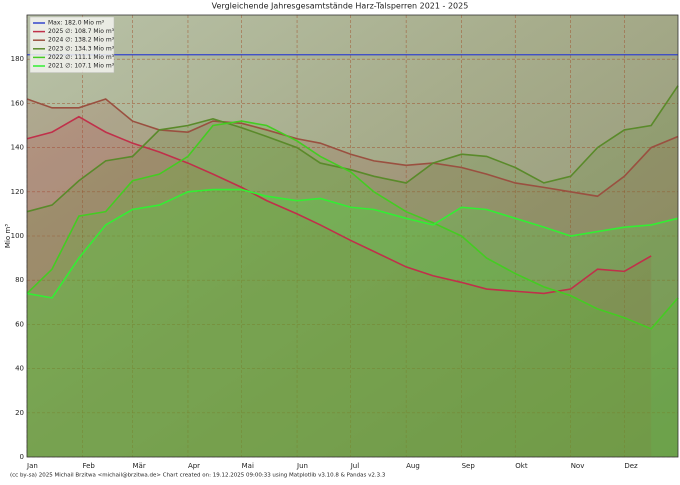  I want to click on y-axis-label: Mio m³, so click(8, 236).